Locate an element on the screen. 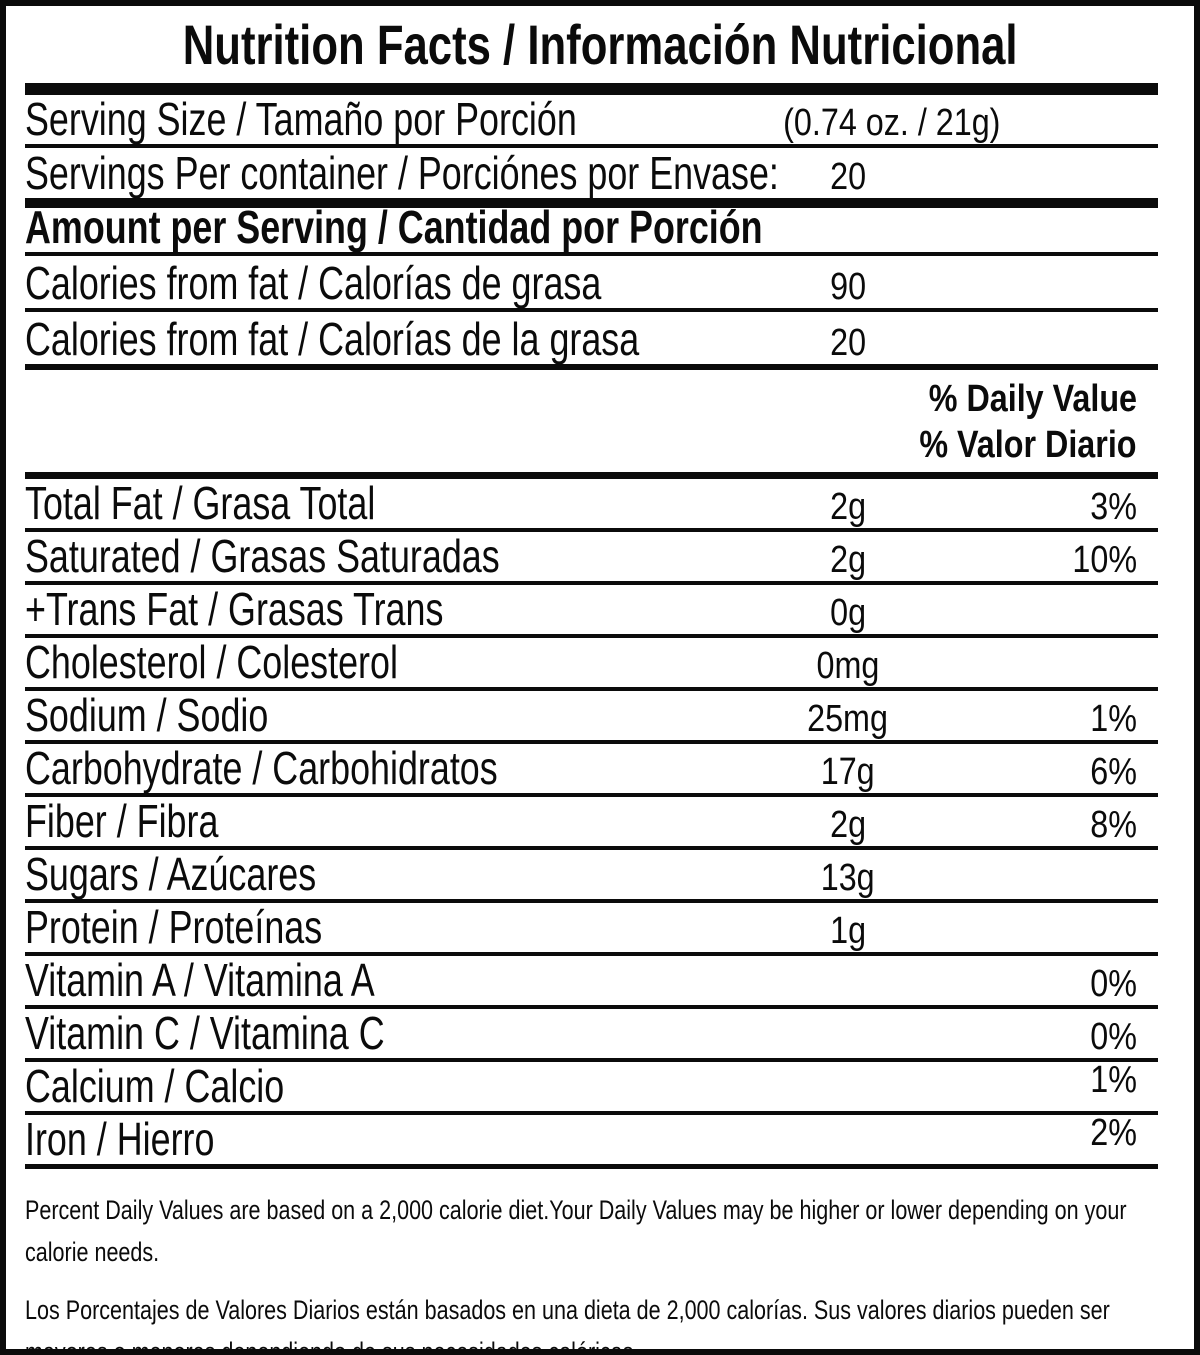  nutrient-daily-pct: 6% is located at coordinates (1113, 772).